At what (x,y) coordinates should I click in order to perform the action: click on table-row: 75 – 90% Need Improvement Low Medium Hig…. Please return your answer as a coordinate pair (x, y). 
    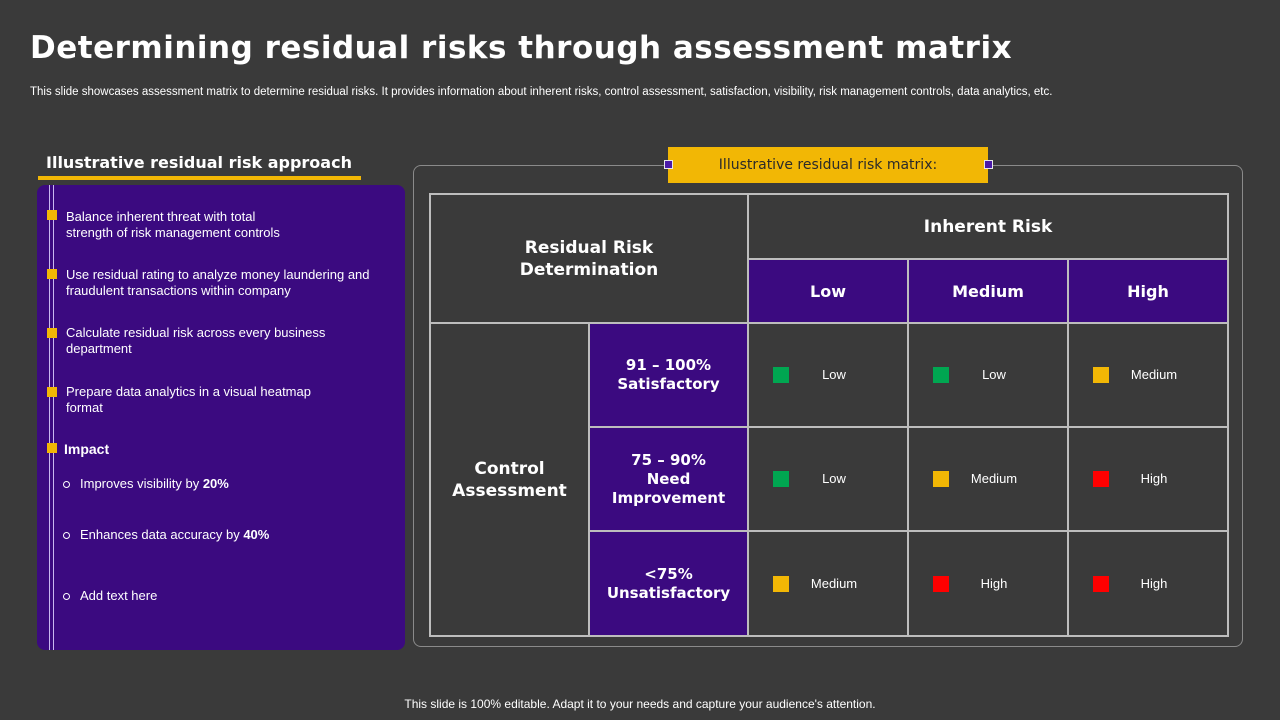
    Looking at the image, I should click on (830, 479).